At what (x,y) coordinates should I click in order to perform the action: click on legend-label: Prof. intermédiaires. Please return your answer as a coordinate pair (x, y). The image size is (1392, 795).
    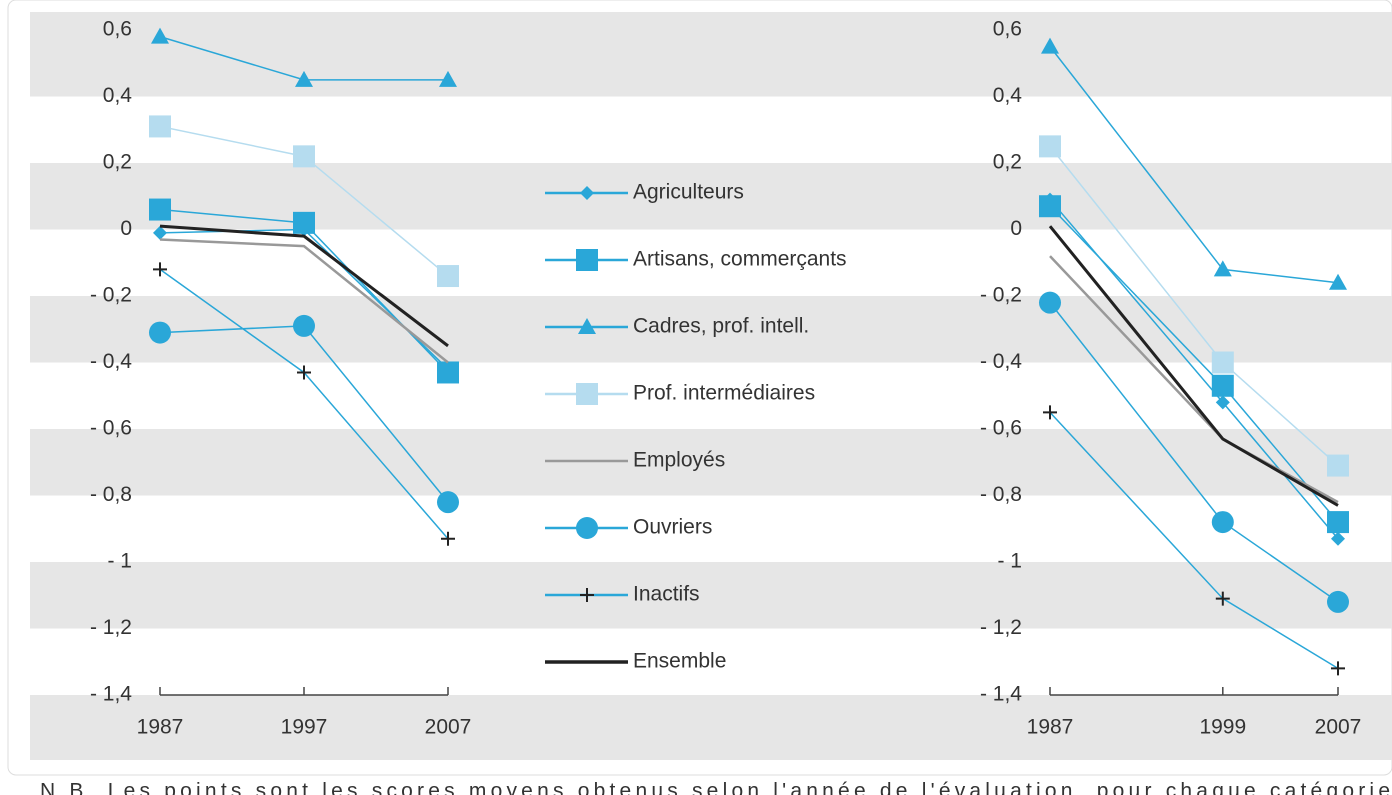
    Looking at the image, I should click on (724, 393).